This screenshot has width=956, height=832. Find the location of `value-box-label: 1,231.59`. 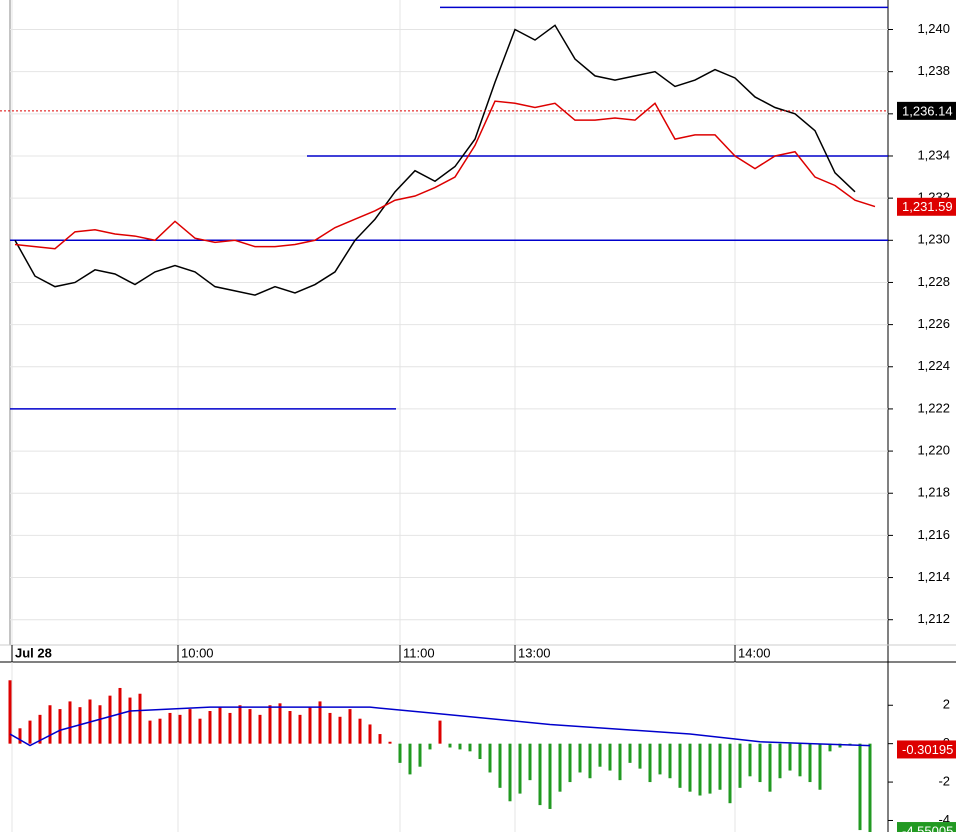

value-box-label: 1,231.59 is located at coordinates (927, 206).